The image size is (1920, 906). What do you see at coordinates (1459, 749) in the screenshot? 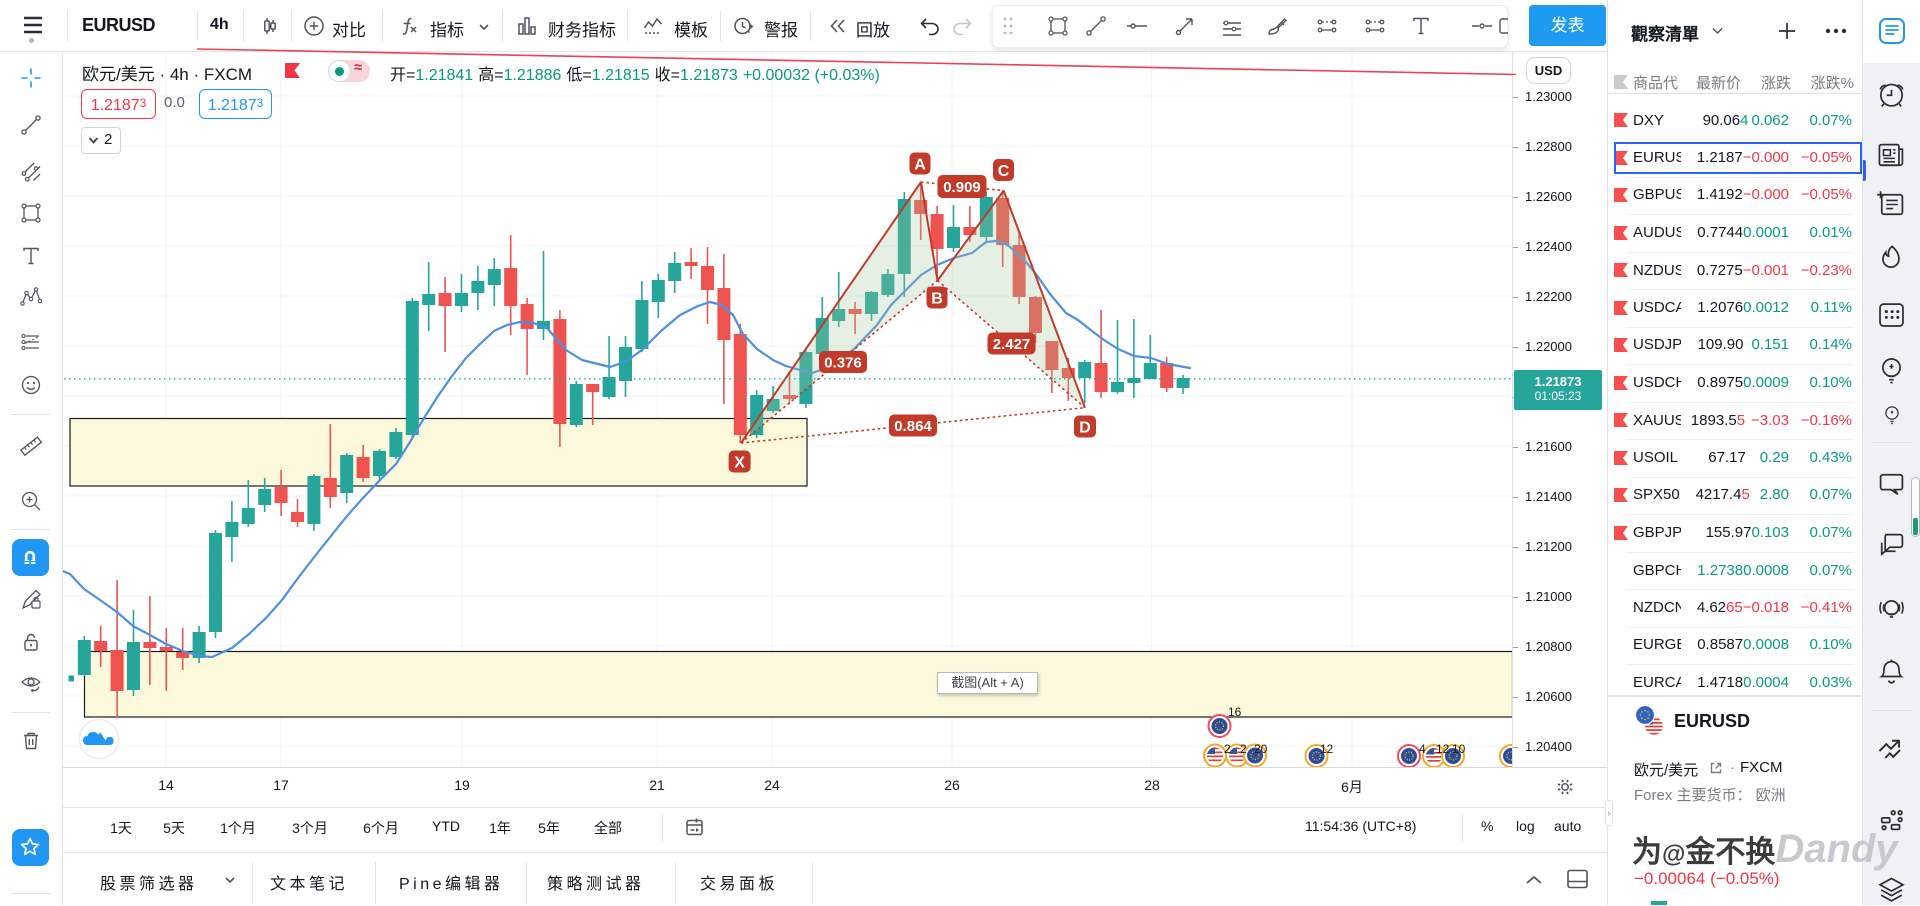
I see `svg-text: 10` at bounding box center [1459, 749].